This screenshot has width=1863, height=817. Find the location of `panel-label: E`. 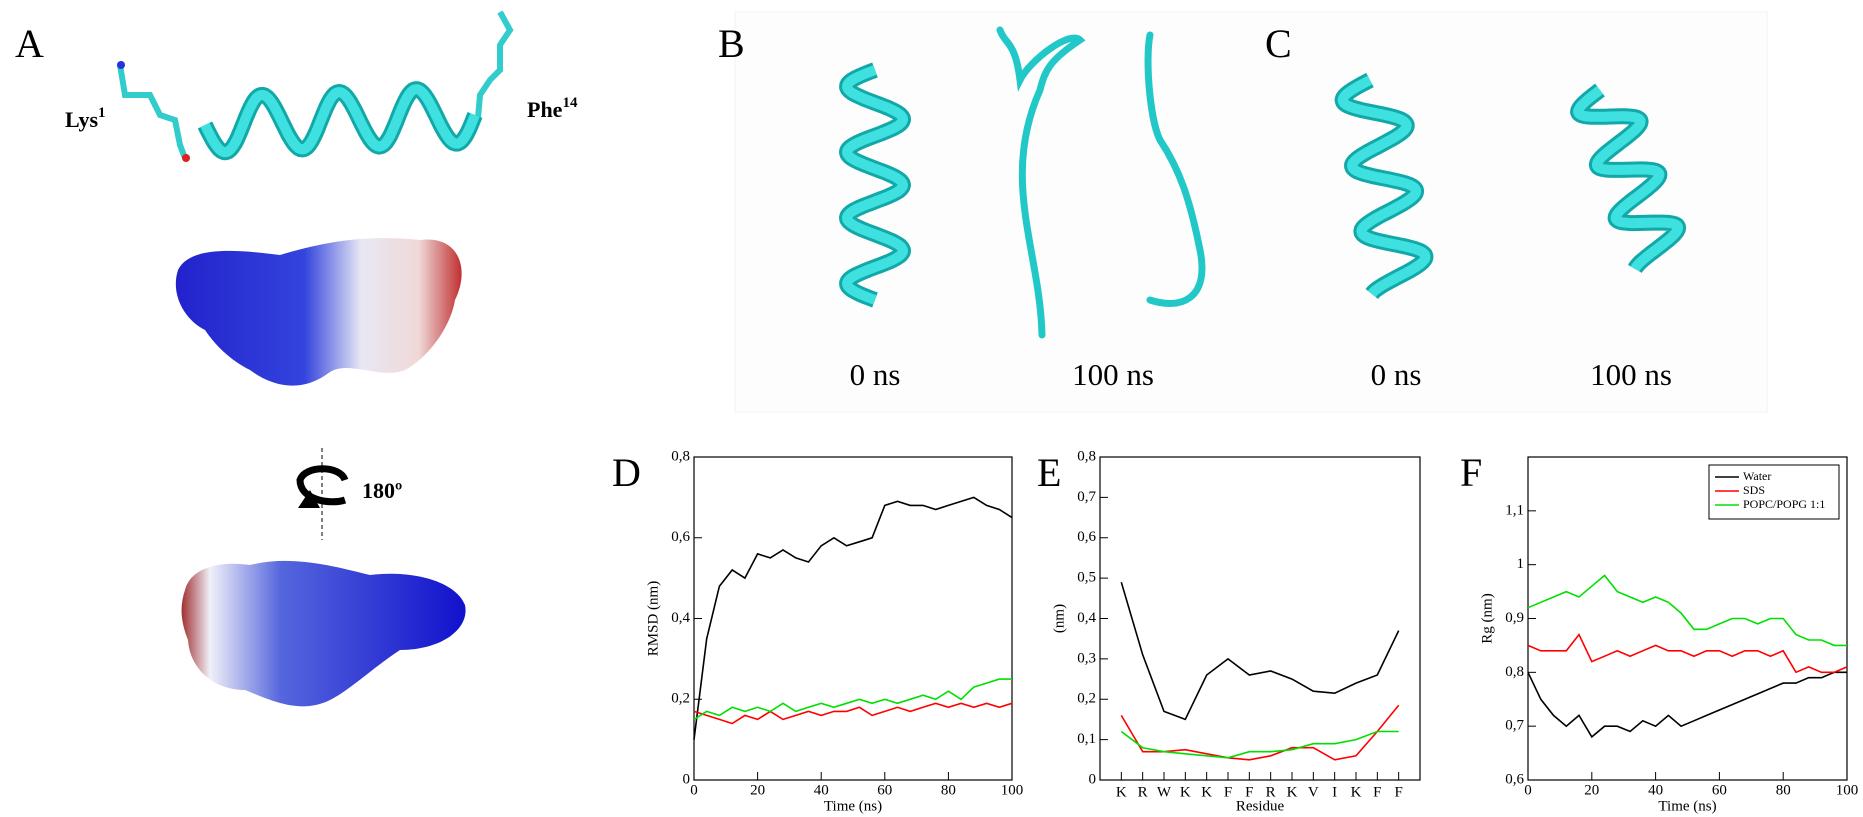

panel-label: E is located at coordinates (1049, 472).